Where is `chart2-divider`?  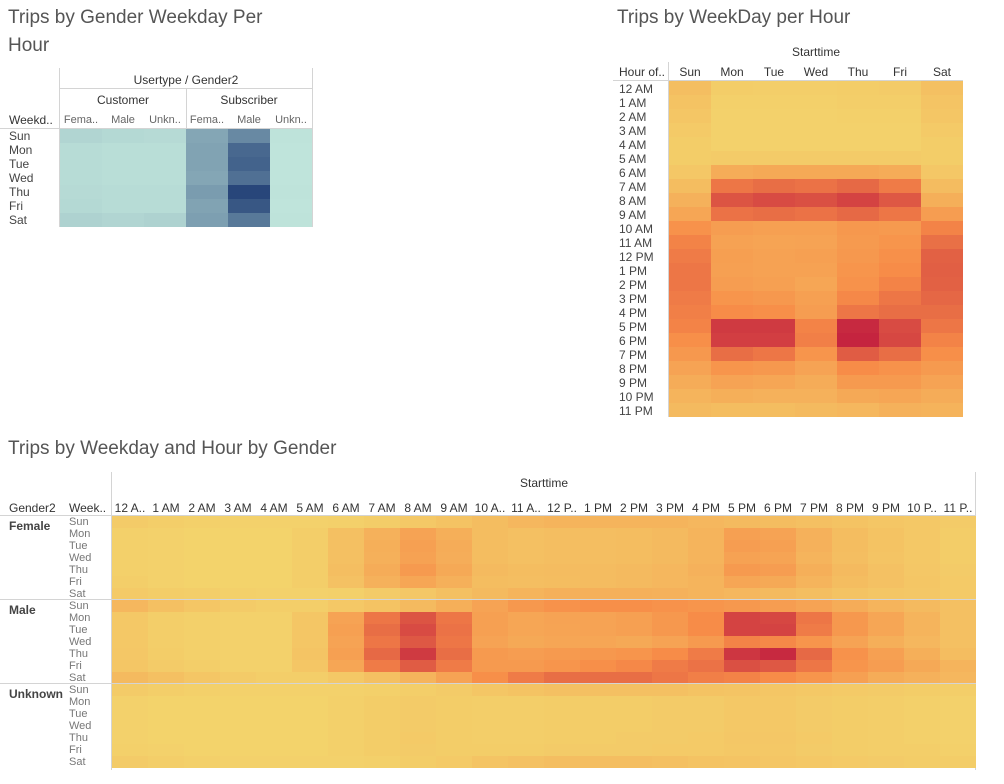 chart2-divider is located at coordinates (668, 239).